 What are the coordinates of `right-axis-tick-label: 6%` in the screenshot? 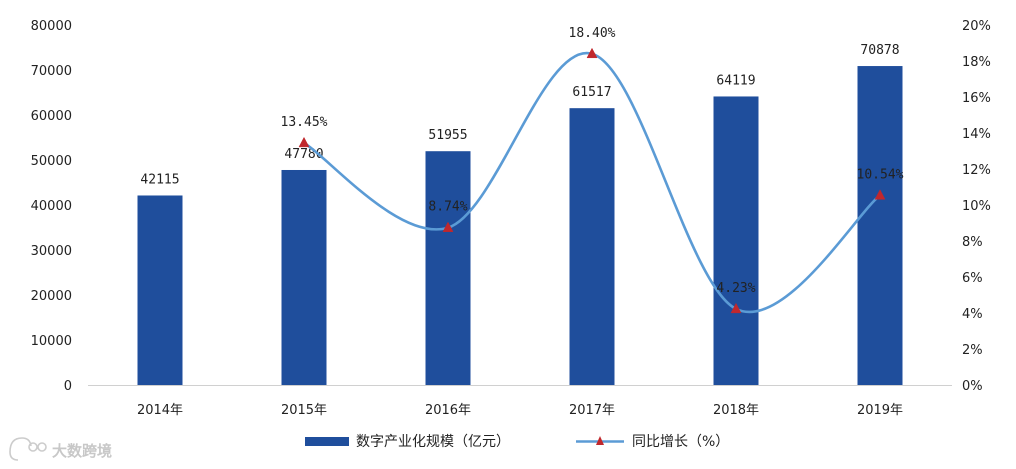 It's located at (972, 278).